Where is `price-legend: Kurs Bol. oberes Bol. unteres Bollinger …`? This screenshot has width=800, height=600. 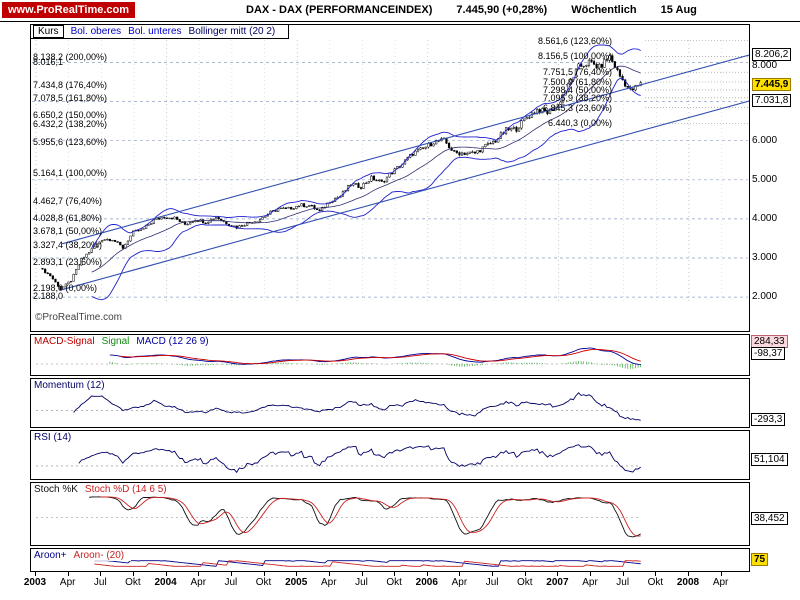 price-legend: Kurs Bol. oberes Bol. unteres Bollinger … is located at coordinates (160, 32).